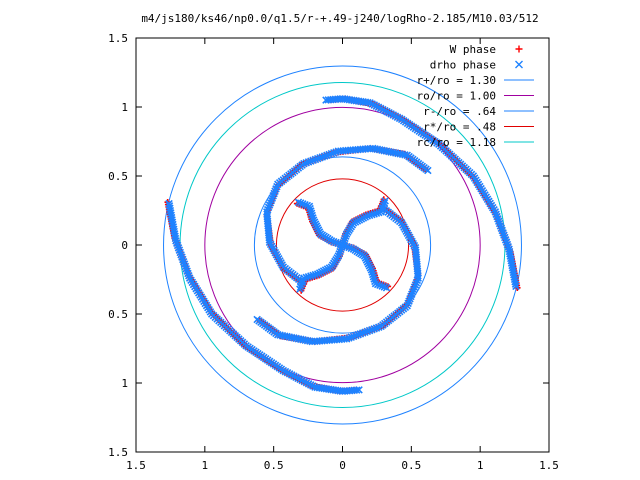  What do you see at coordinates (456, 80) in the screenshot?
I see `legend-label: r+/ro = 1.30` at bounding box center [456, 80].